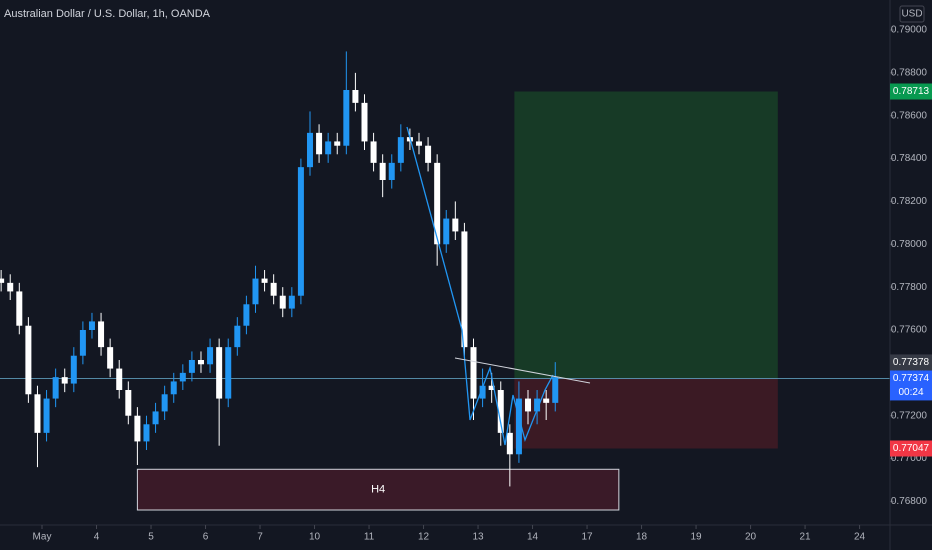  I want to click on stop-area, so click(646, 413).